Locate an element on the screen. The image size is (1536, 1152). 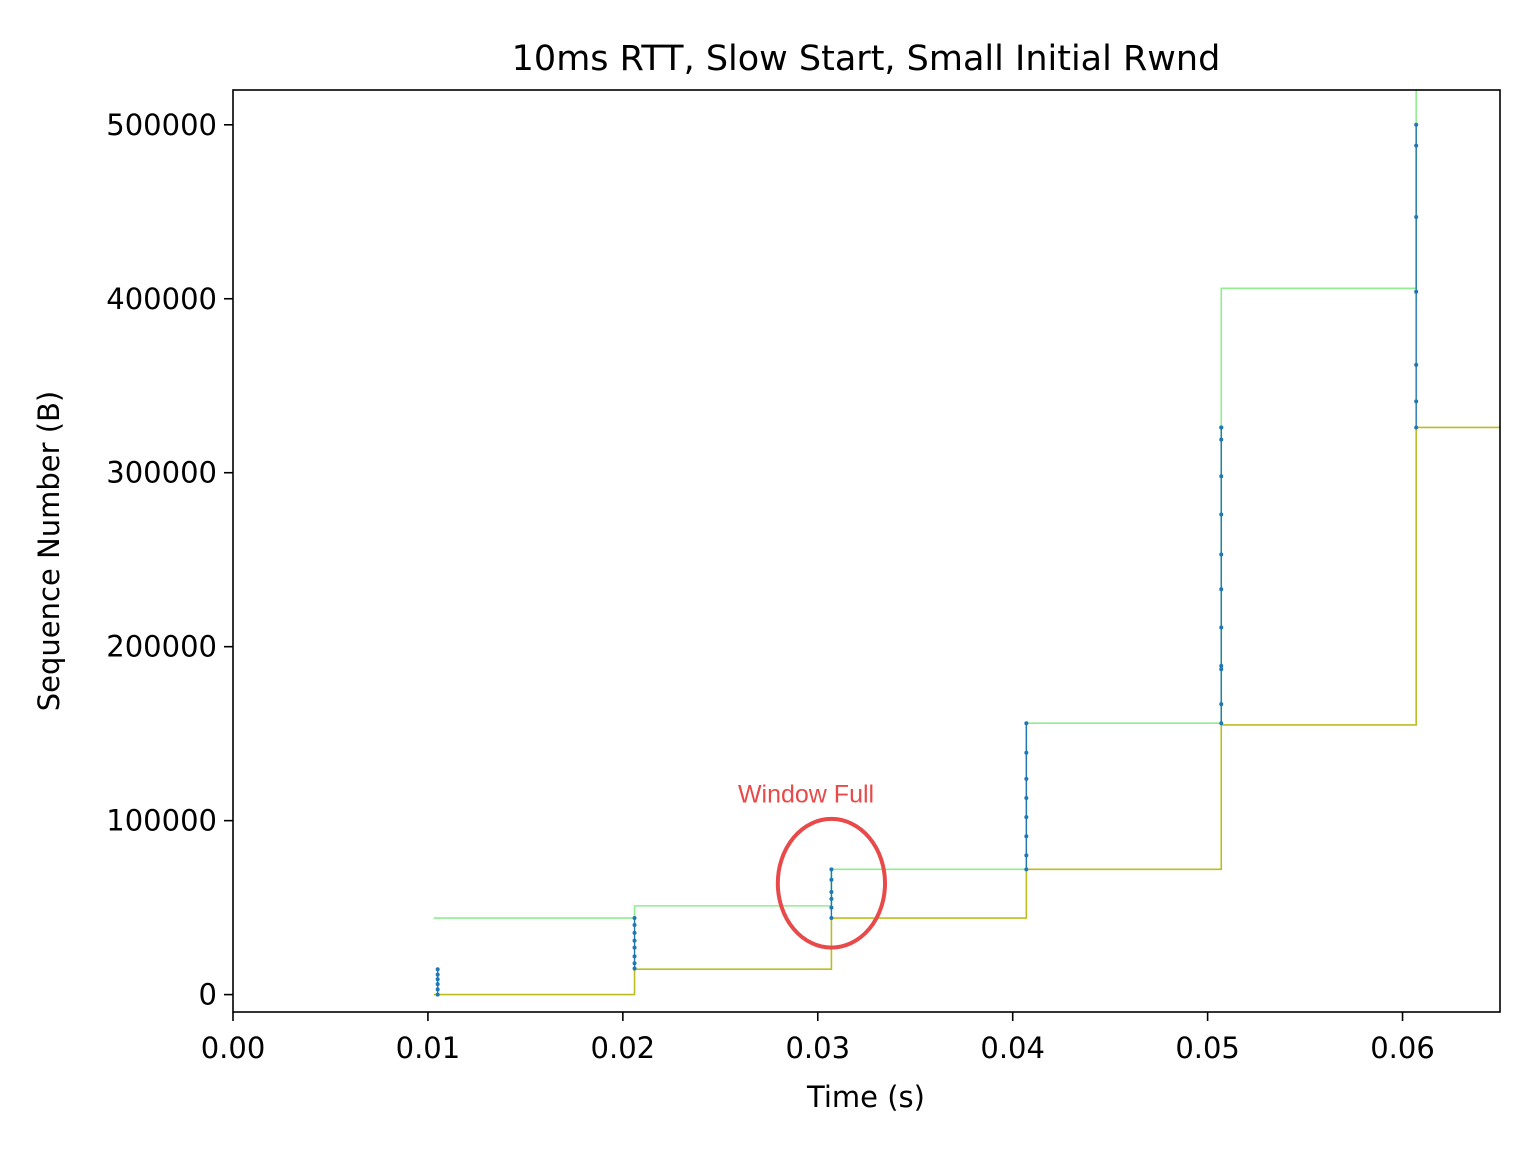
y-tick-label: 0 is located at coordinates (208, 995).